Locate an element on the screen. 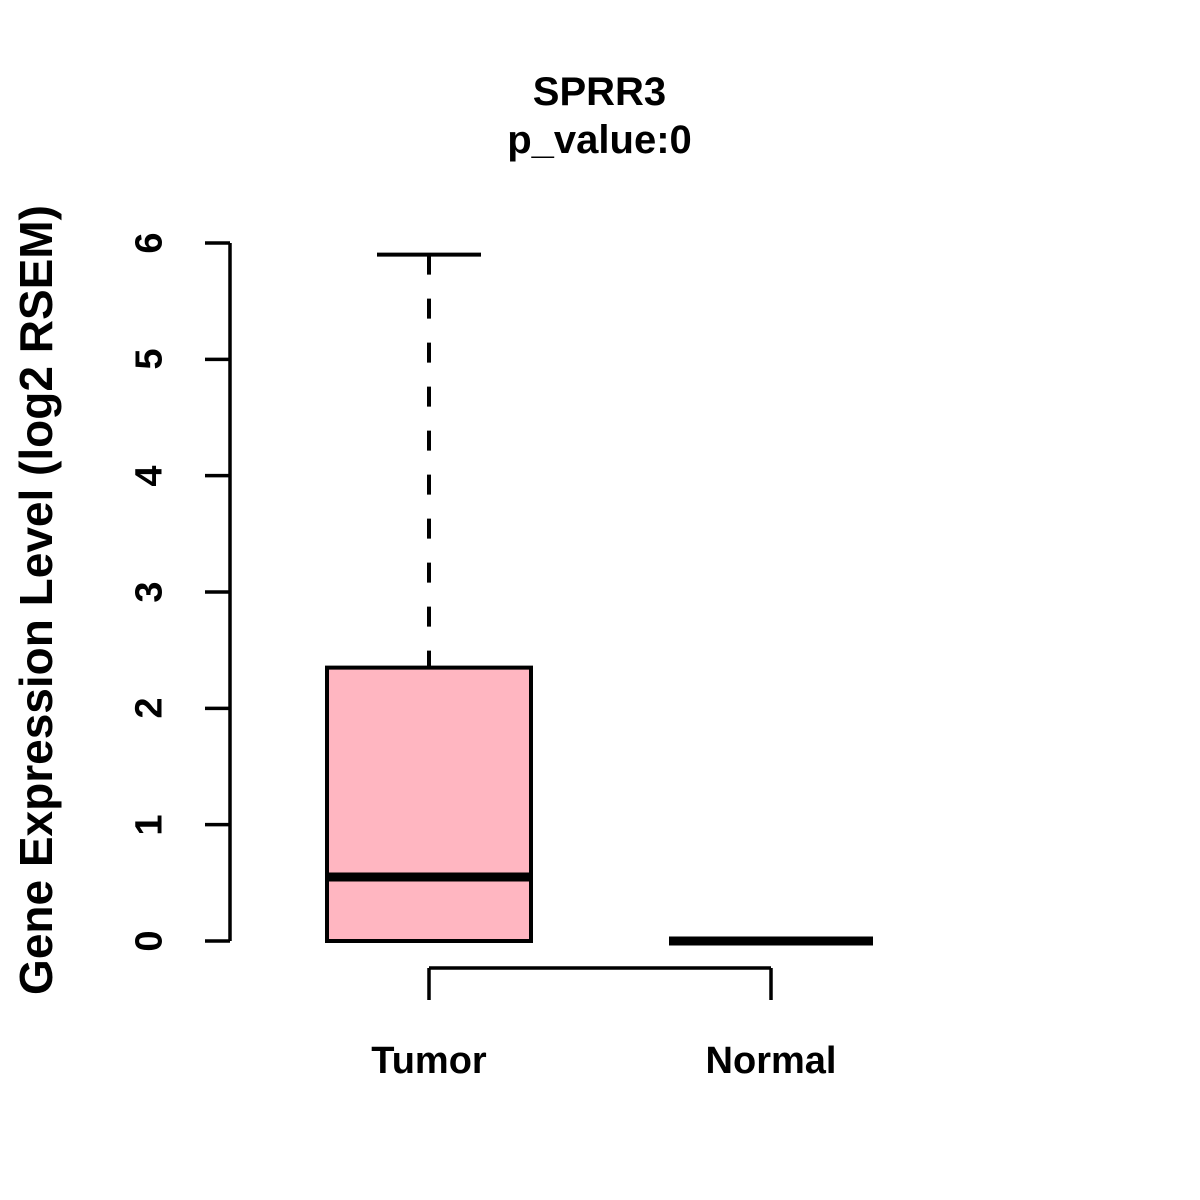  y-tick-label: 4 is located at coordinates (149, 476).